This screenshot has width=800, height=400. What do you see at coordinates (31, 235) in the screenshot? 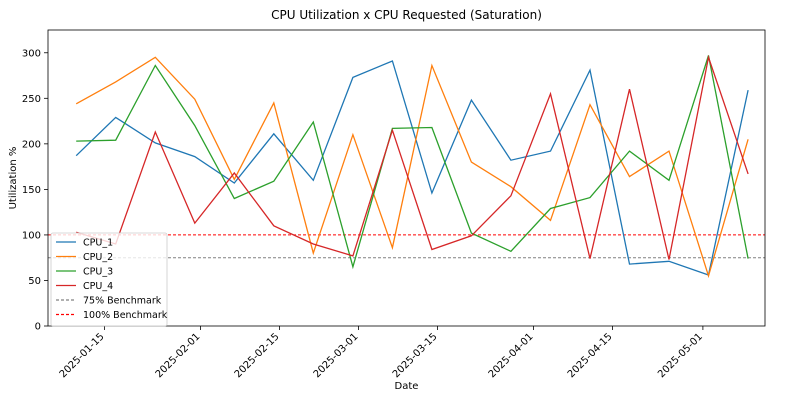
I see `y-tick-label: 100` at bounding box center [31, 235].